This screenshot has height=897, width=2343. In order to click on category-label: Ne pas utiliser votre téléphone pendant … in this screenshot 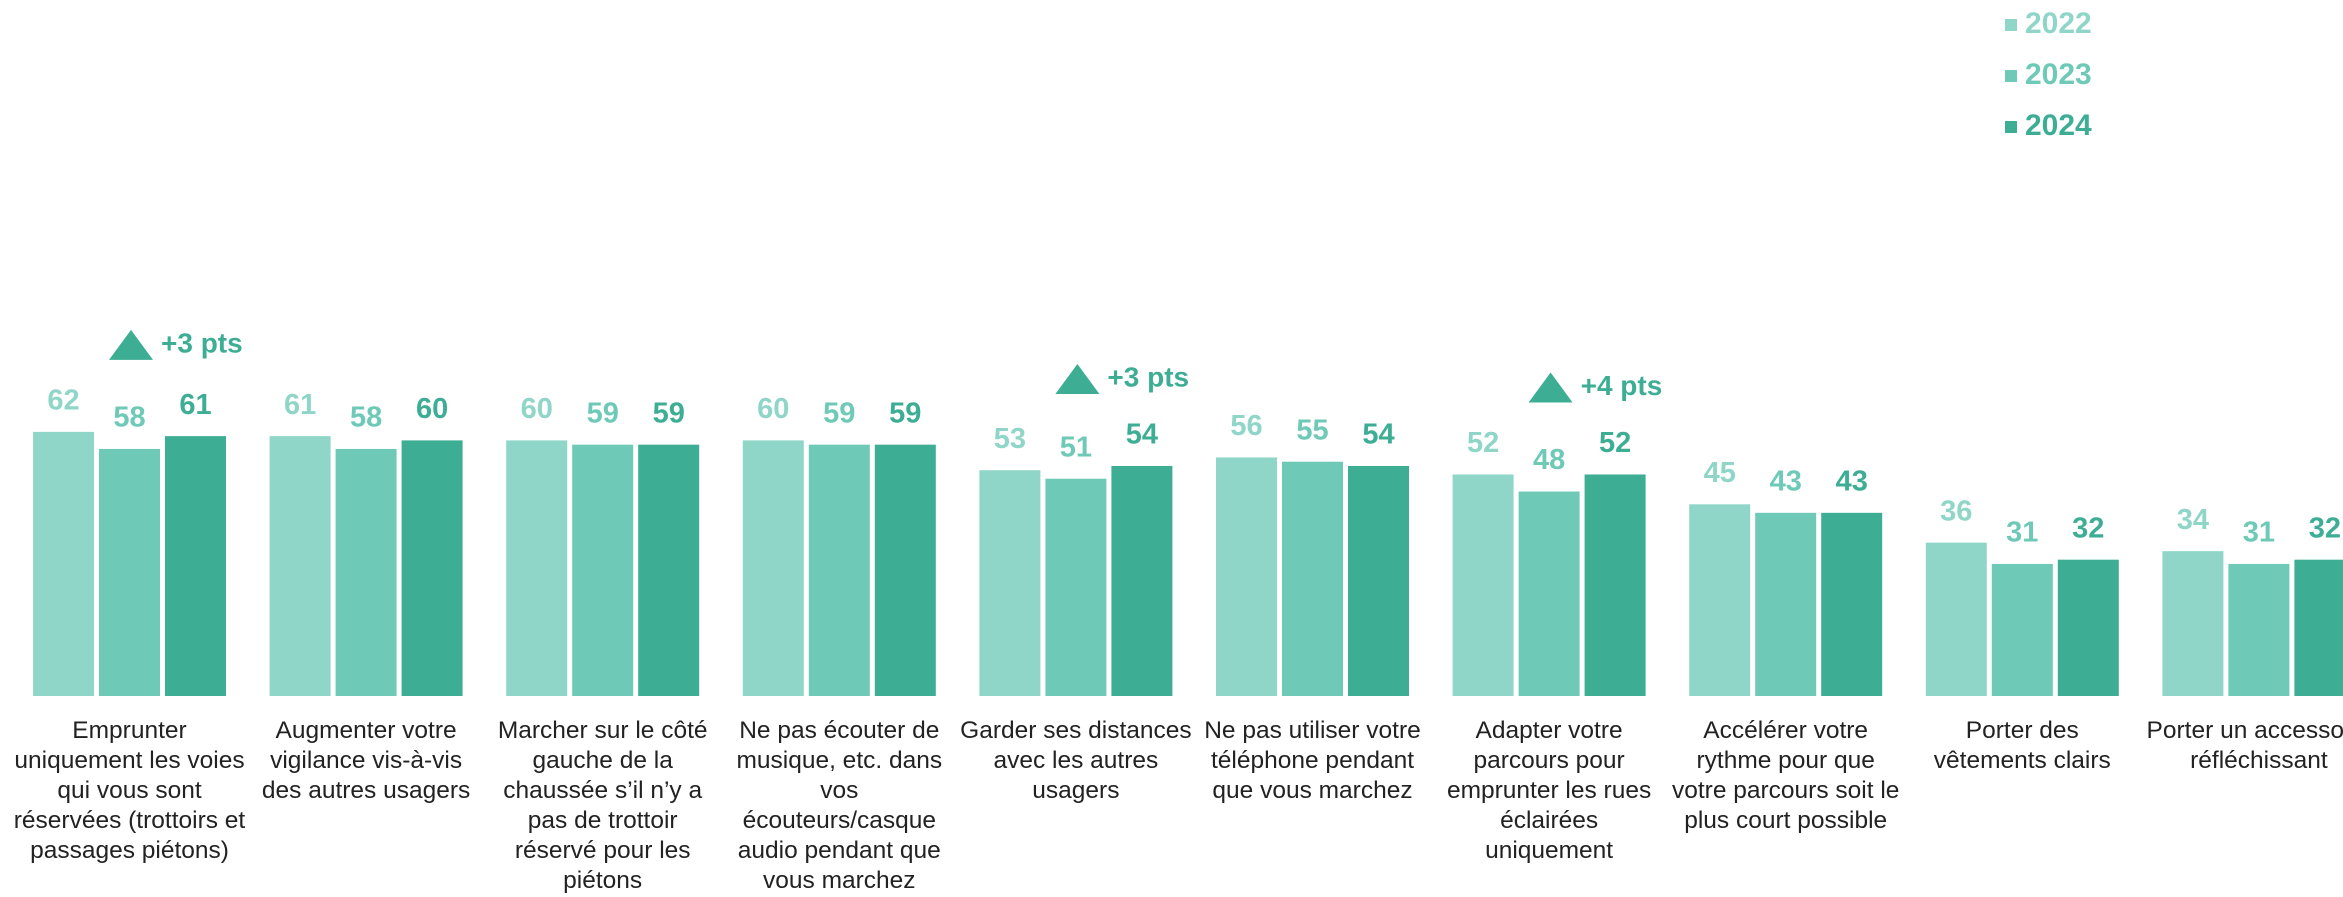, I will do `click(1312, 760)`.